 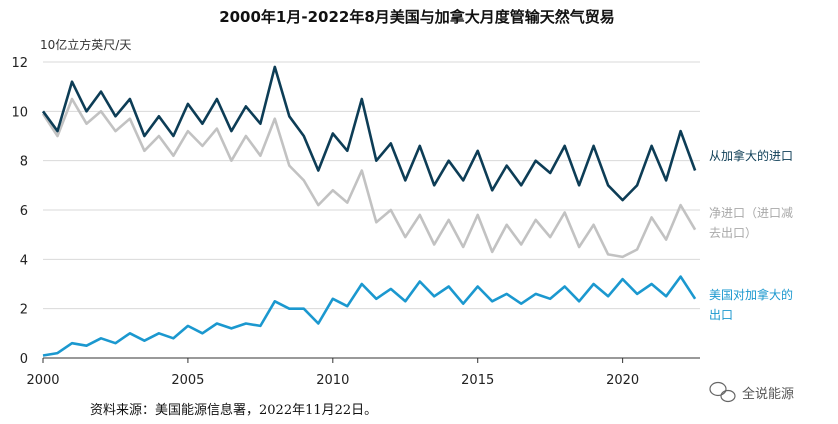 I want to click on y-tick-label: 2, so click(x=24, y=310).